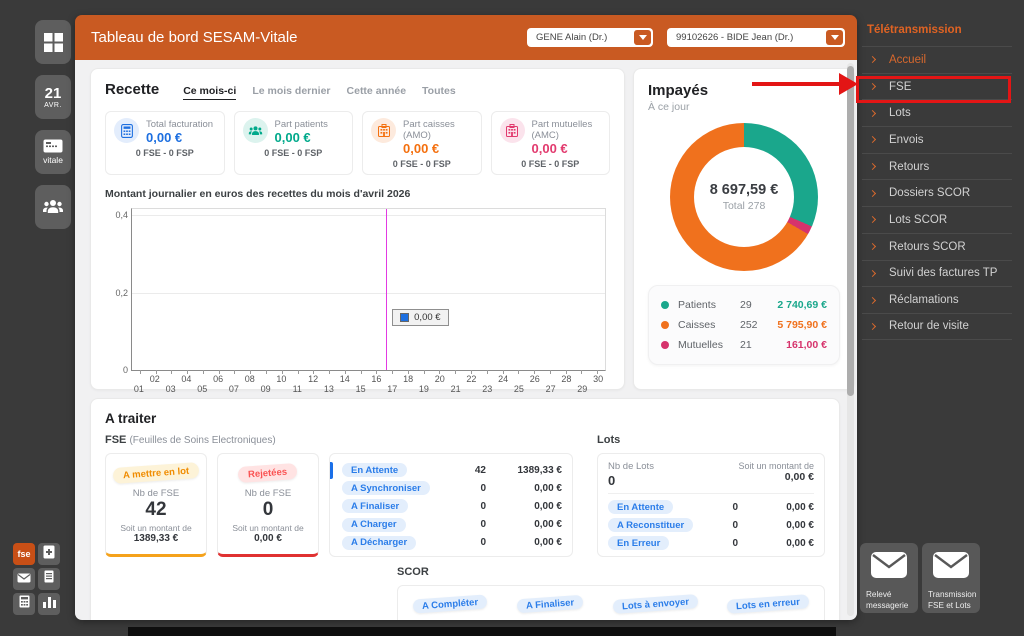  What do you see at coordinates (937, 59) in the screenshot?
I see `menu-item-accueil: Accueil` at bounding box center [937, 59].